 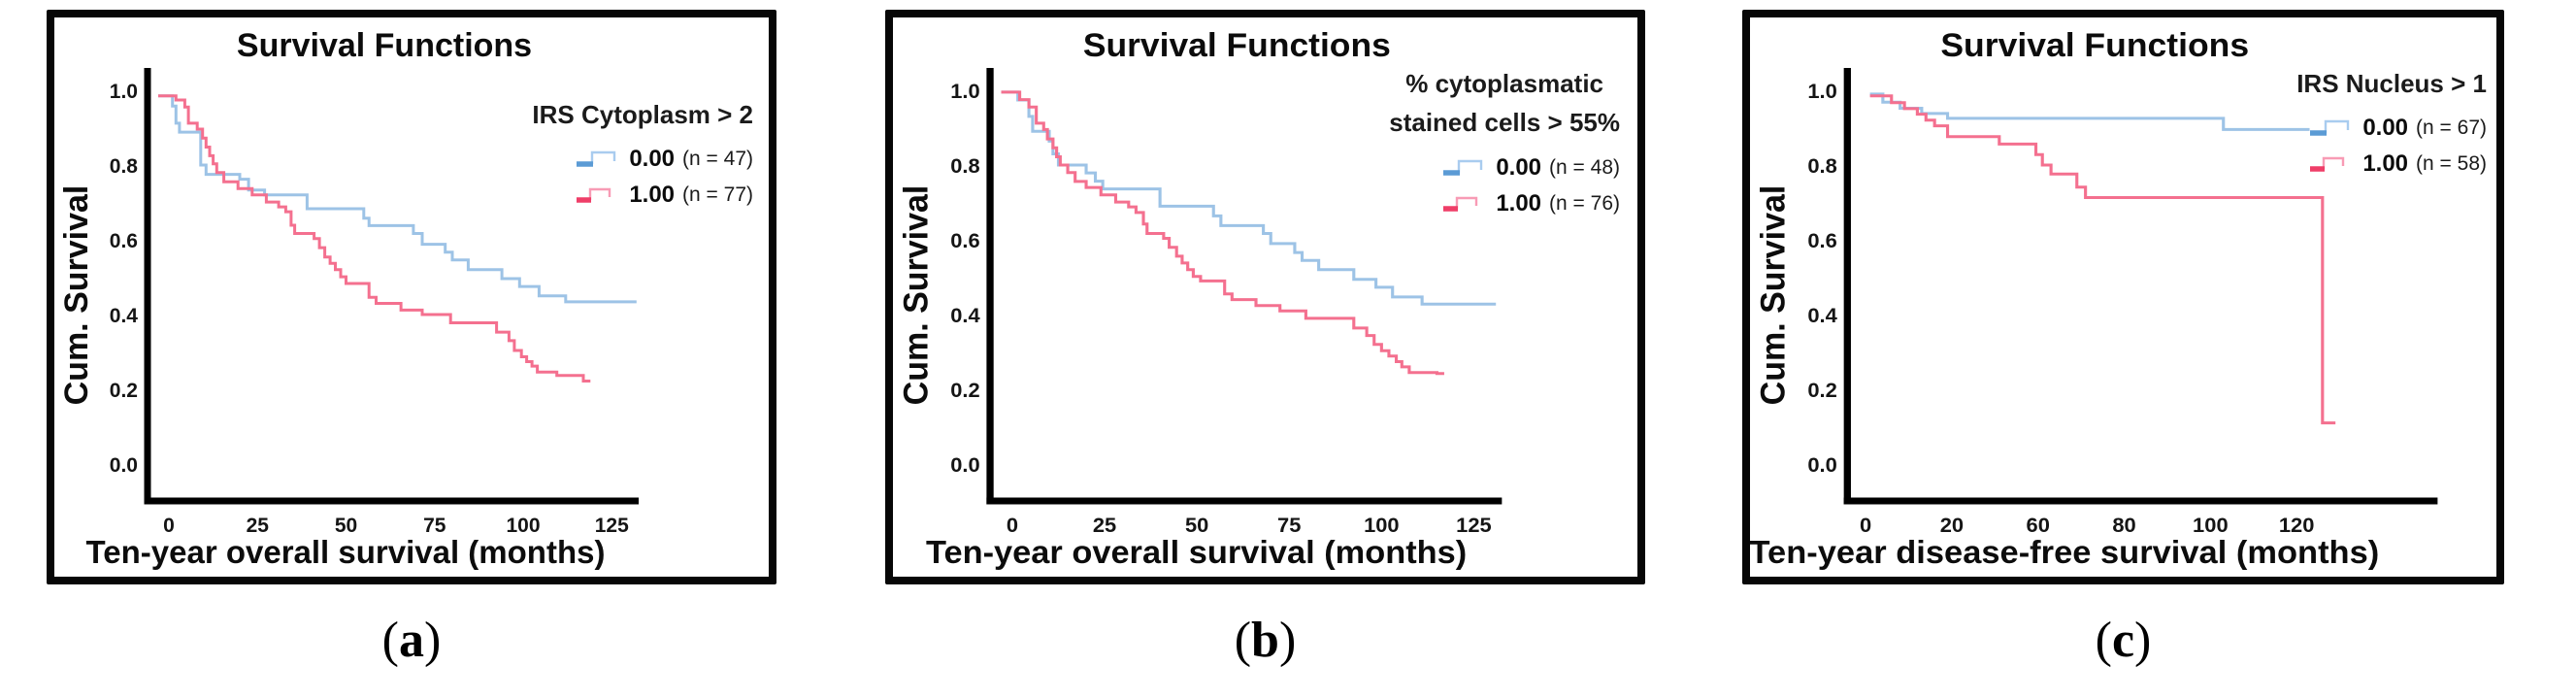 What do you see at coordinates (664, 177) in the screenshot?
I see `legend-rows: 0.00 (n = 47) 1.00 (n = 77)` at bounding box center [664, 177].